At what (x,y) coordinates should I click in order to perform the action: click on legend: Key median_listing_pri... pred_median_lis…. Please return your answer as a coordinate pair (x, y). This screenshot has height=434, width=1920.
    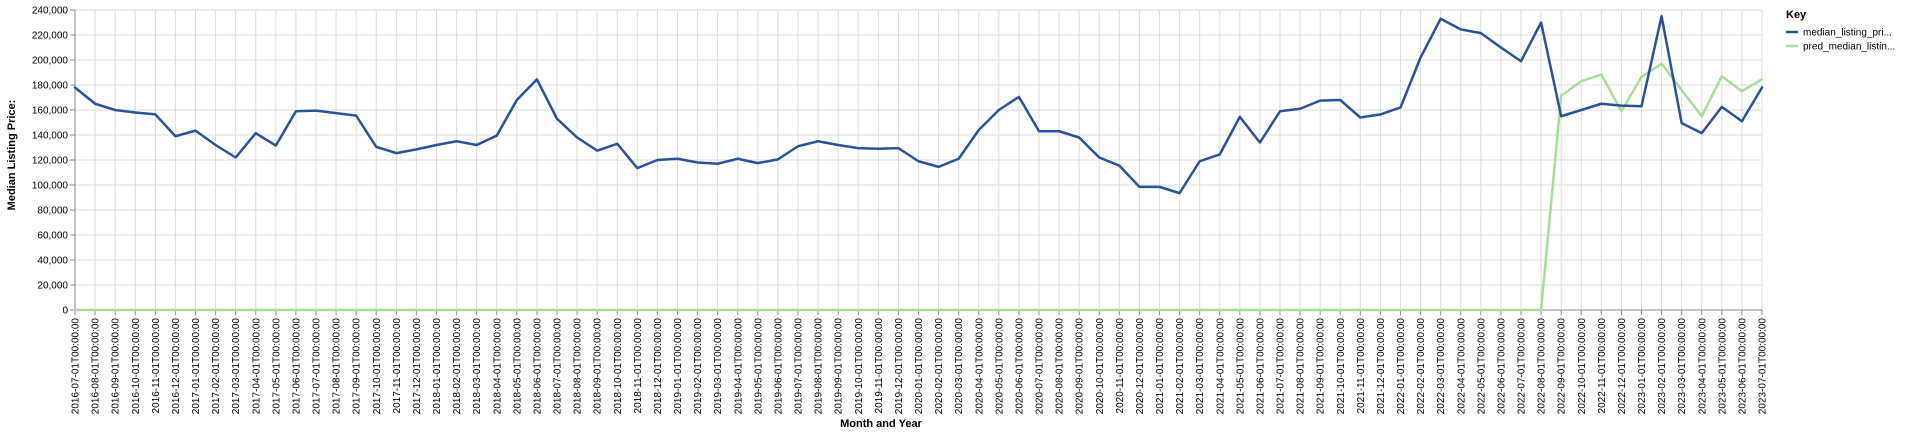
    Looking at the image, I should click on (1840, 31).